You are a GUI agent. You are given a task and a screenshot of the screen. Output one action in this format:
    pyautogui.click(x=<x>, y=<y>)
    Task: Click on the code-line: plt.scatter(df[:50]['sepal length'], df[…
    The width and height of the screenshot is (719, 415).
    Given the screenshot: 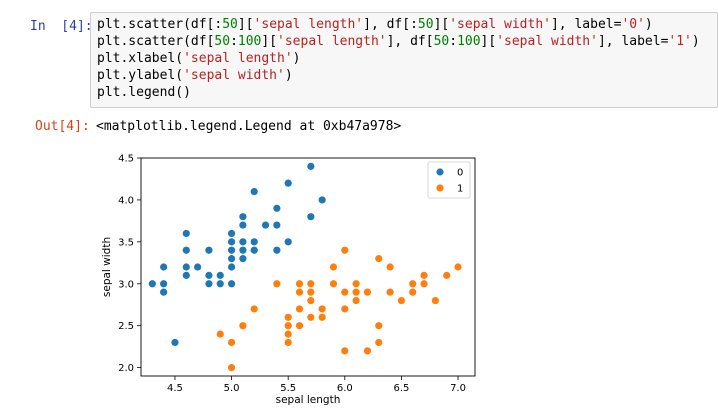 What is the action you would take?
    pyautogui.click(x=404, y=24)
    